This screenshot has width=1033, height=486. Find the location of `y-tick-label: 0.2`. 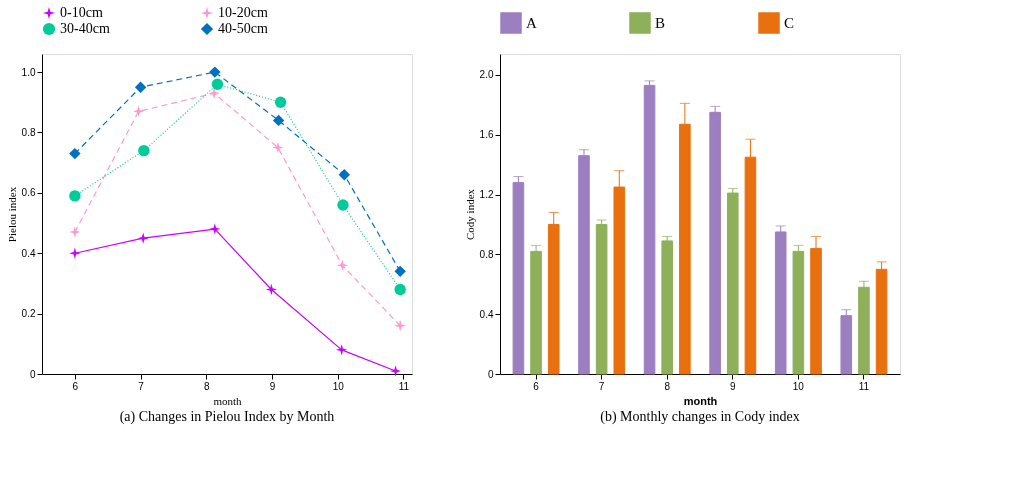

y-tick-label: 0.2 is located at coordinates (28, 314).